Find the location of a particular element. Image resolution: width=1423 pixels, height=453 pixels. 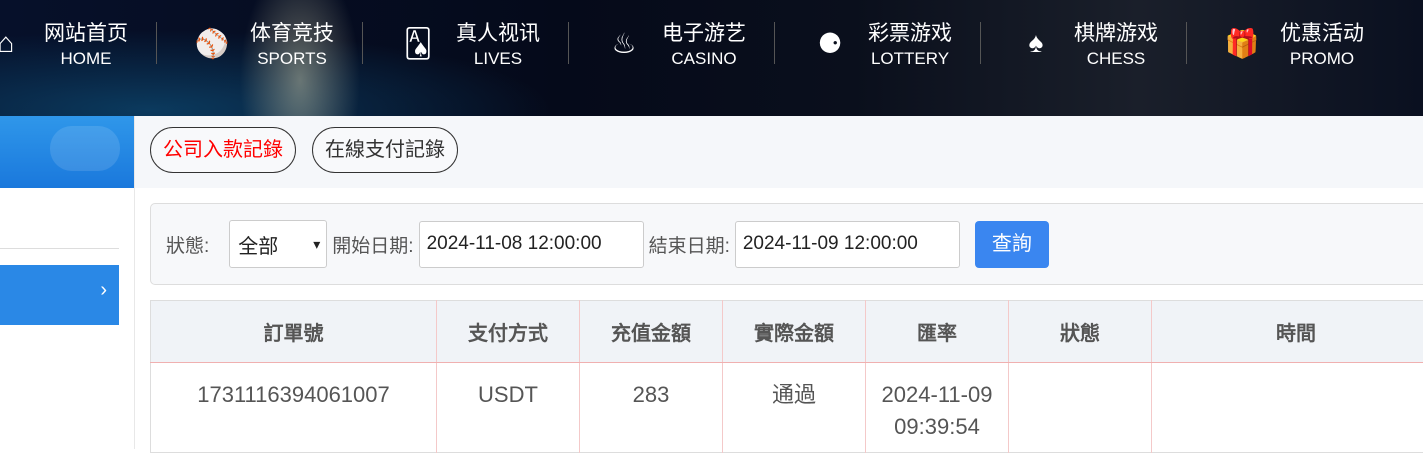

tab-online-payment: 在線支付記錄 is located at coordinates (385, 150).